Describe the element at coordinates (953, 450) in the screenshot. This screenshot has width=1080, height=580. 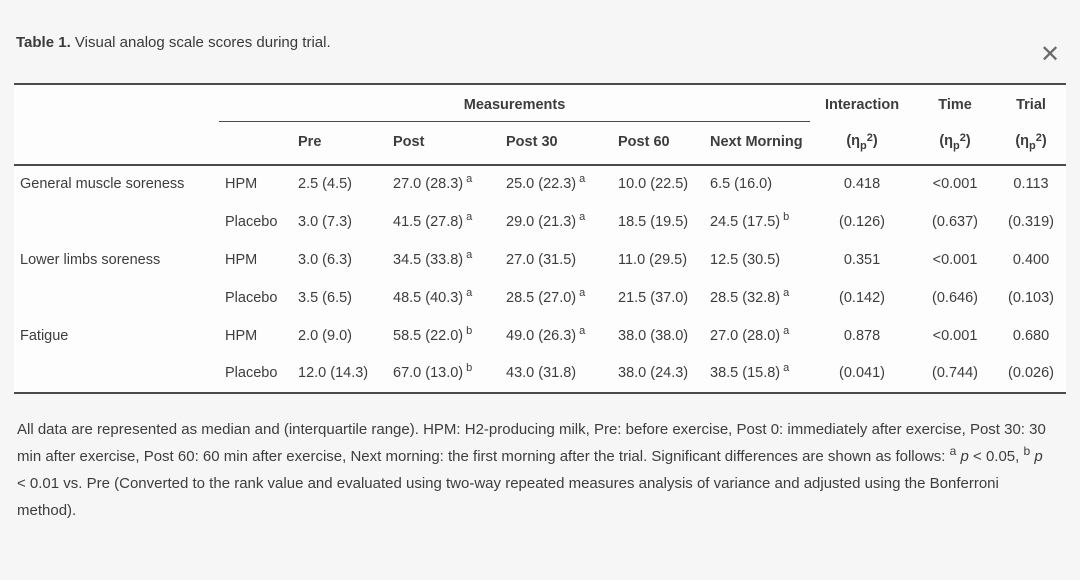
I see `footnote-significance-marker: a` at that location.